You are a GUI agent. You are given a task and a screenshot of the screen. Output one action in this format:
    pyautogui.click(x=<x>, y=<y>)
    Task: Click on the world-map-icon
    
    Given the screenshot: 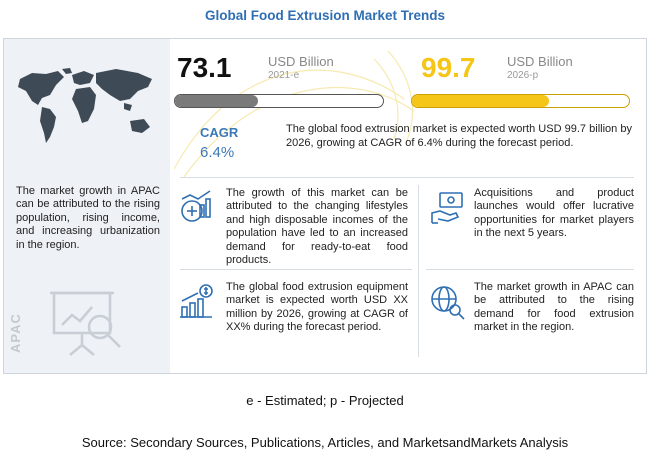 What is the action you would take?
    pyautogui.click(x=85, y=105)
    